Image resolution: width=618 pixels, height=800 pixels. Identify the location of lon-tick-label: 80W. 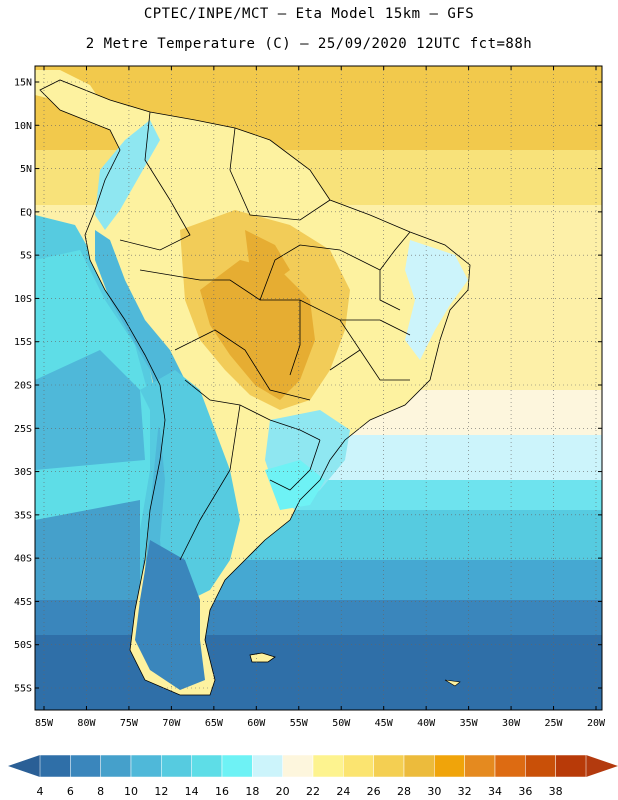
(86, 723).